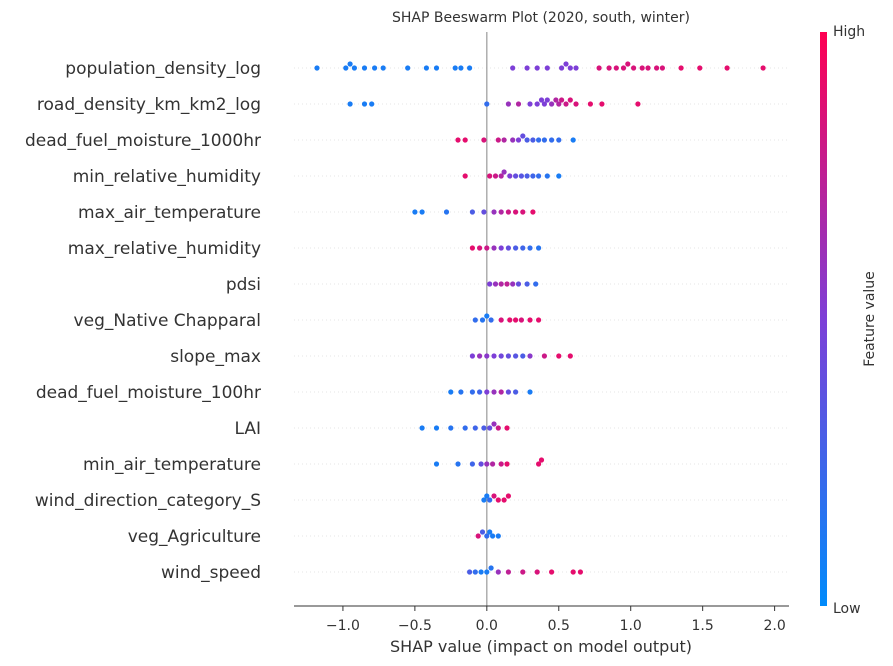  What do you see at coordinates (149, 105) in the screenshot?
I see `feature-label: road_density_km_km2_log` at bounding box center [149, 105].